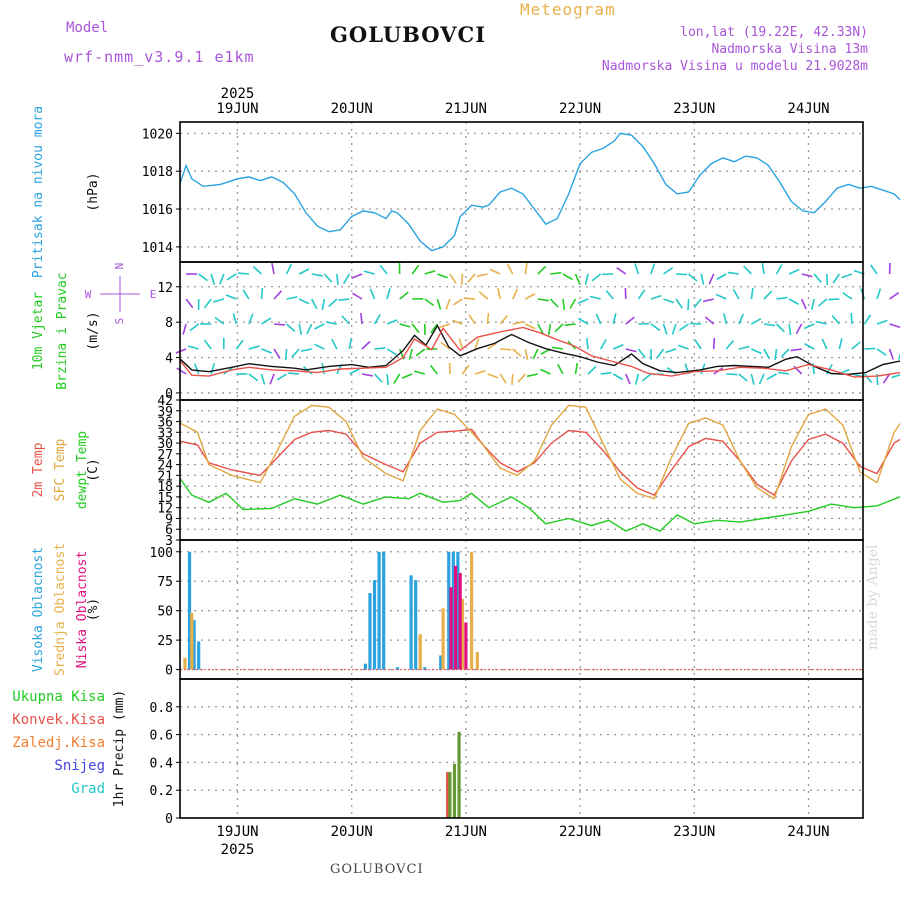  Describe the element at coordinates (238, 94) in the screenshot. I see `top-year-label: 2025` at that location.